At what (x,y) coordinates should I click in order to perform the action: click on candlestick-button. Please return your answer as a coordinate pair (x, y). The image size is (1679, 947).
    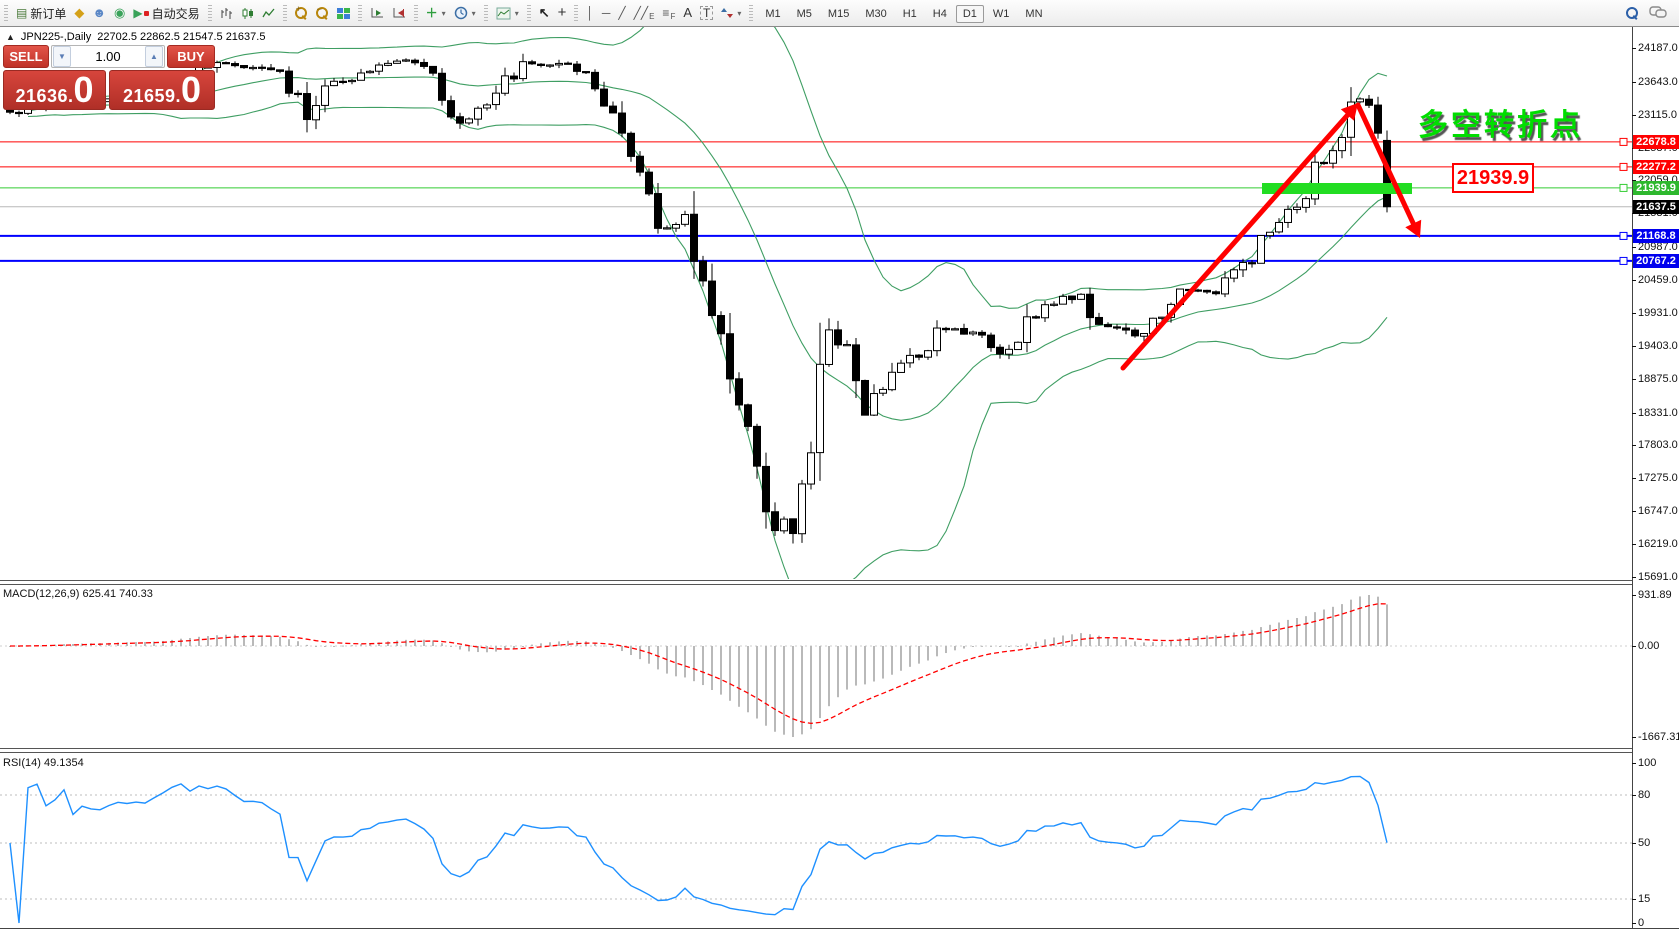
    Looking at the image, I should click on (247, 13).